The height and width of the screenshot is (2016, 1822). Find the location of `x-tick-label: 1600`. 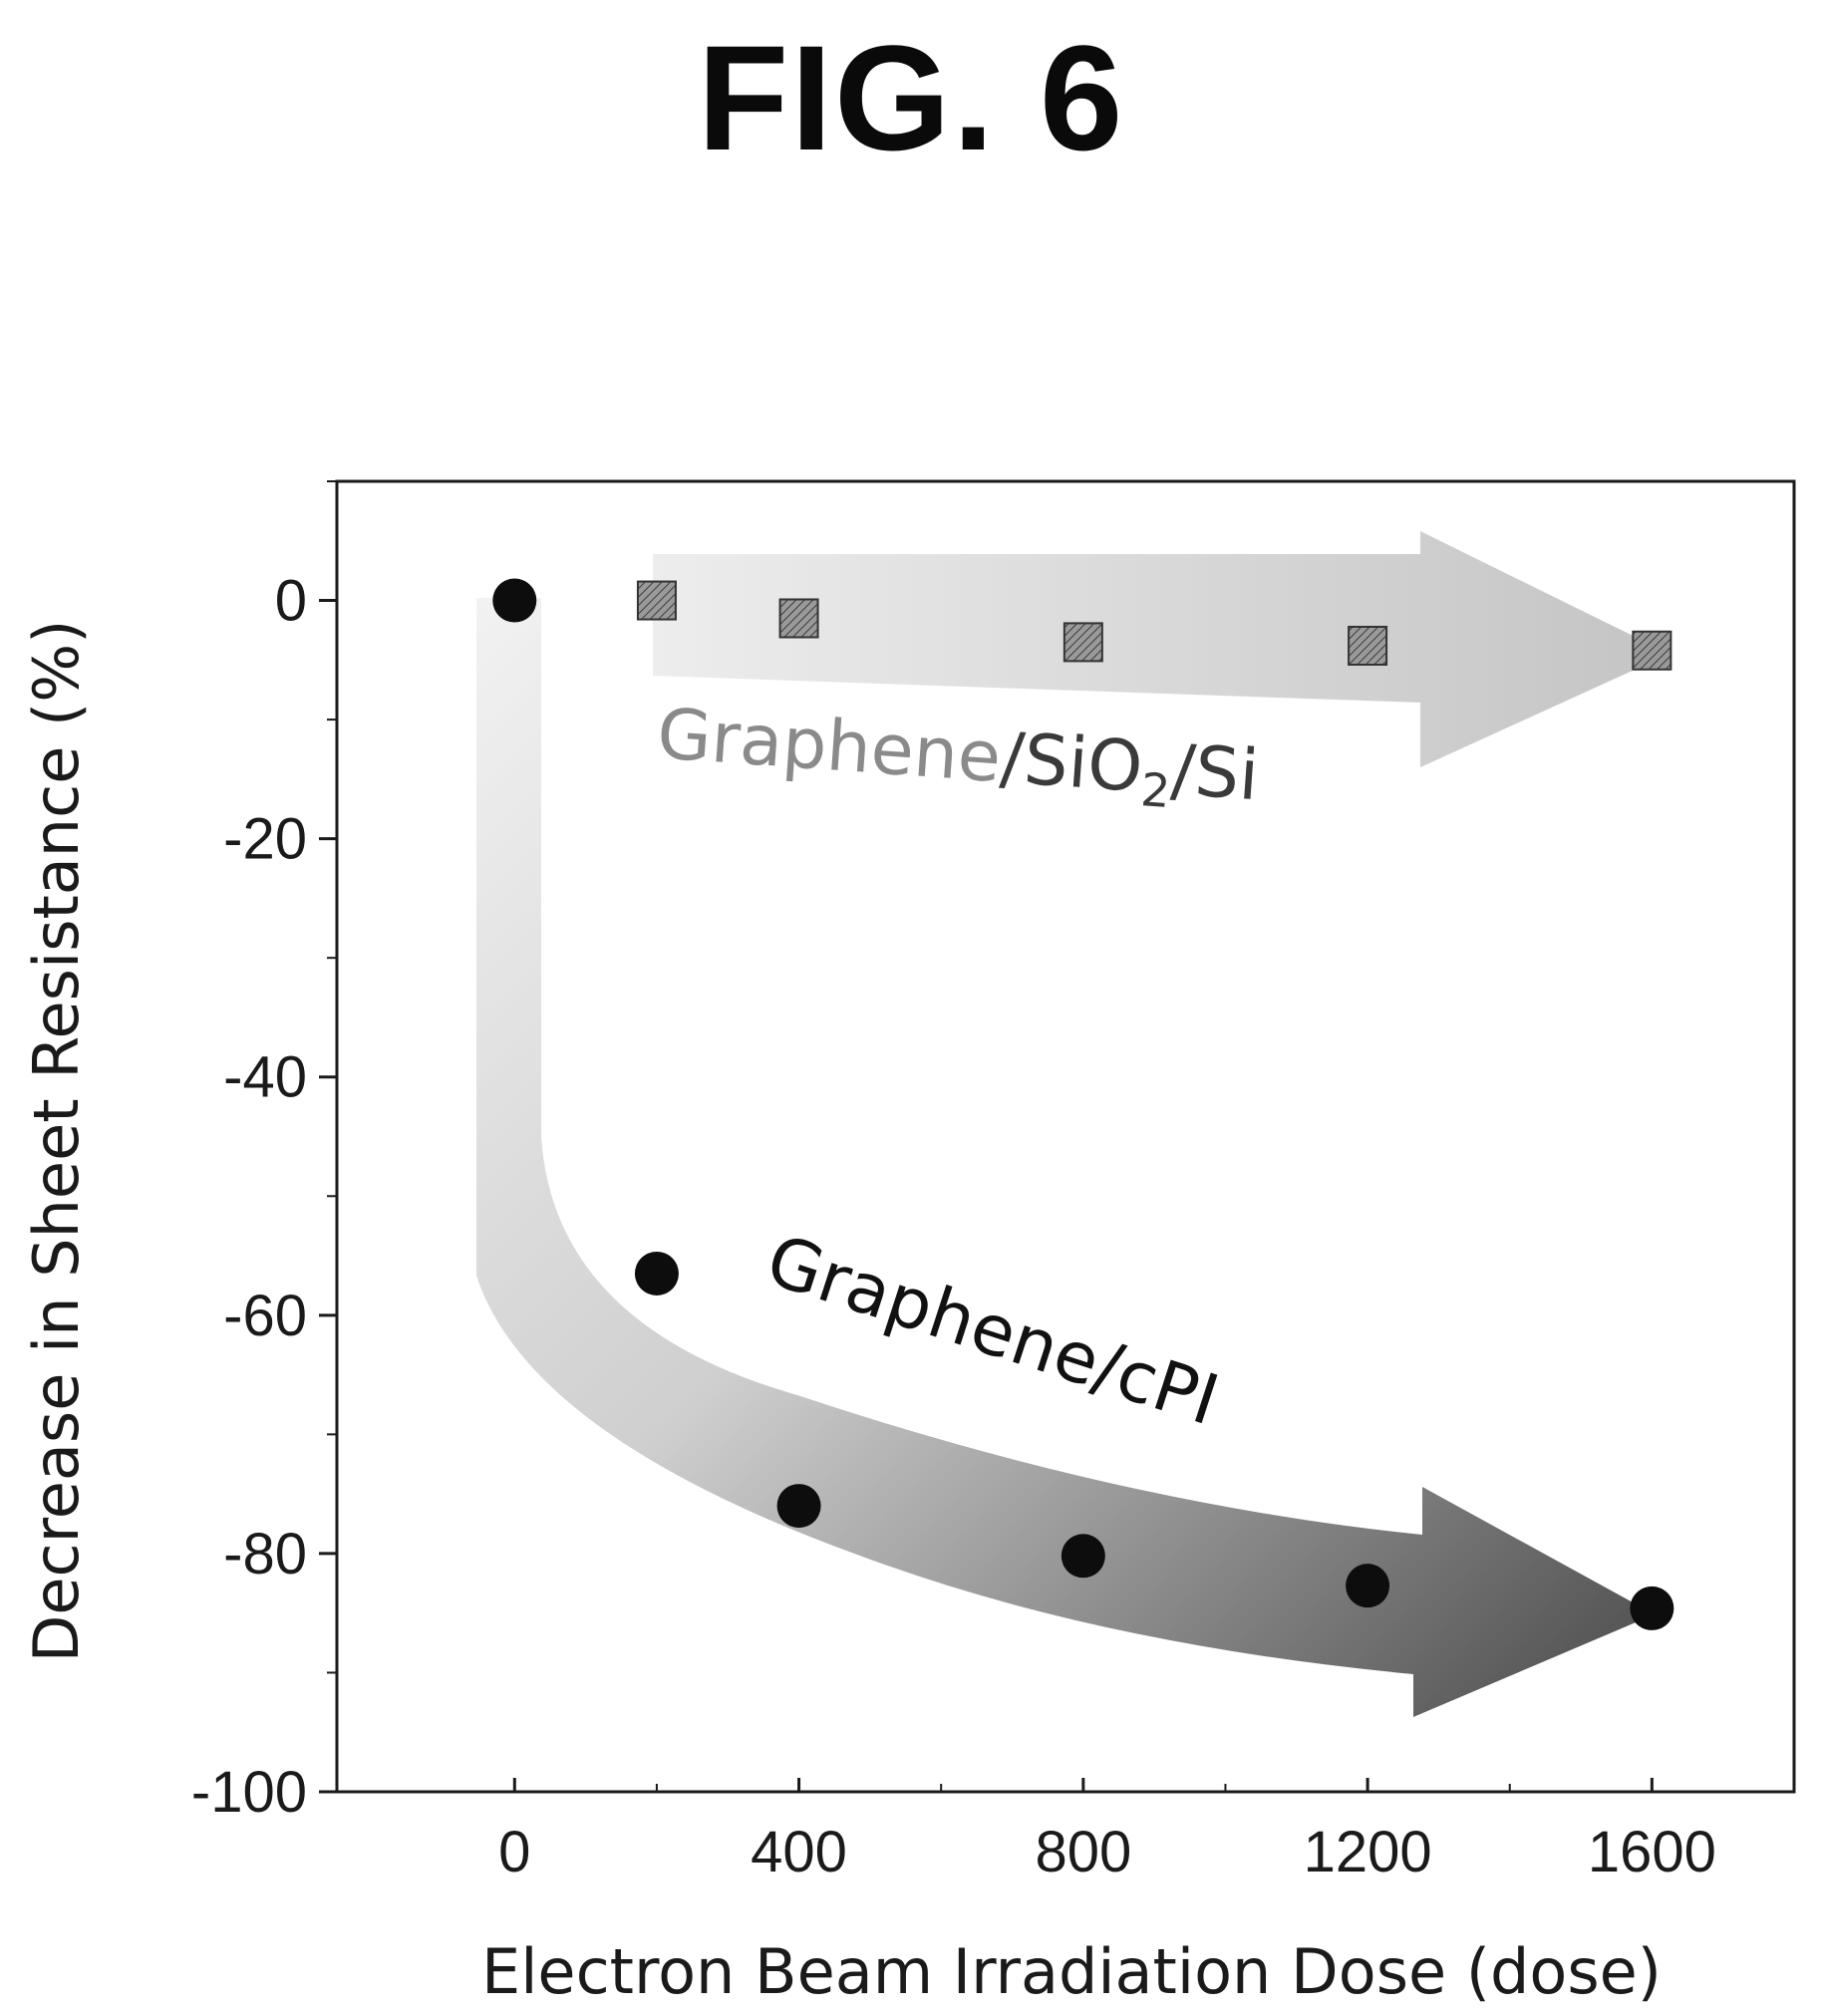

x-tick-label: 1600 is located at coordinates (1652, 1852).